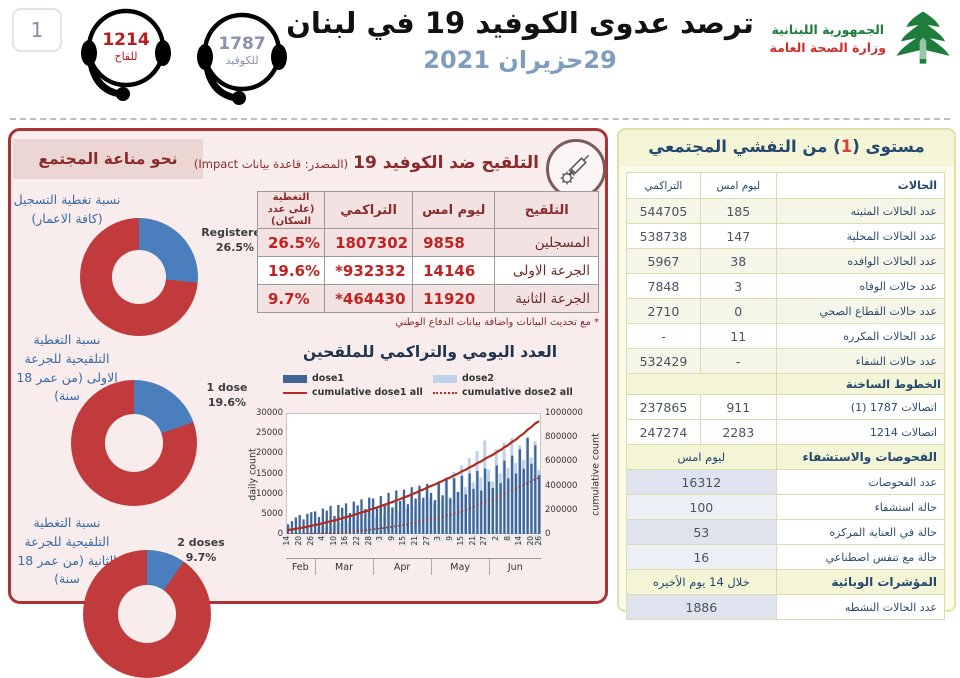  What do you see at coordinates (391, 538) in the screenshot?
I see `x-axis-tick: 9` at bounding box center [391, 538].